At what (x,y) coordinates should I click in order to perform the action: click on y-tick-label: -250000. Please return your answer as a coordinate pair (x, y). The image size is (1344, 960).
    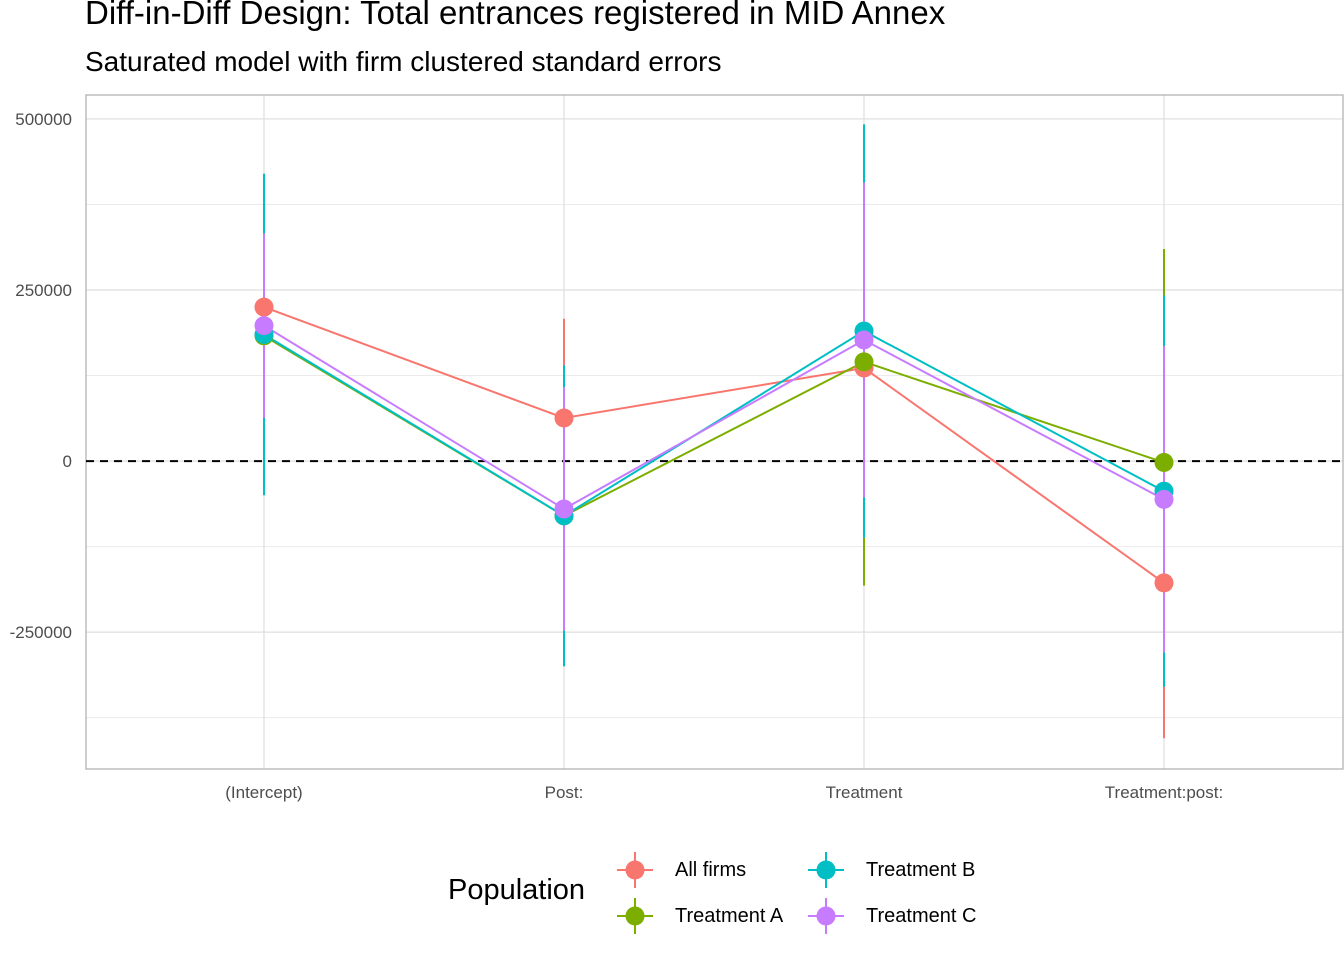
    Looking at the image, I should click on (41, 632).